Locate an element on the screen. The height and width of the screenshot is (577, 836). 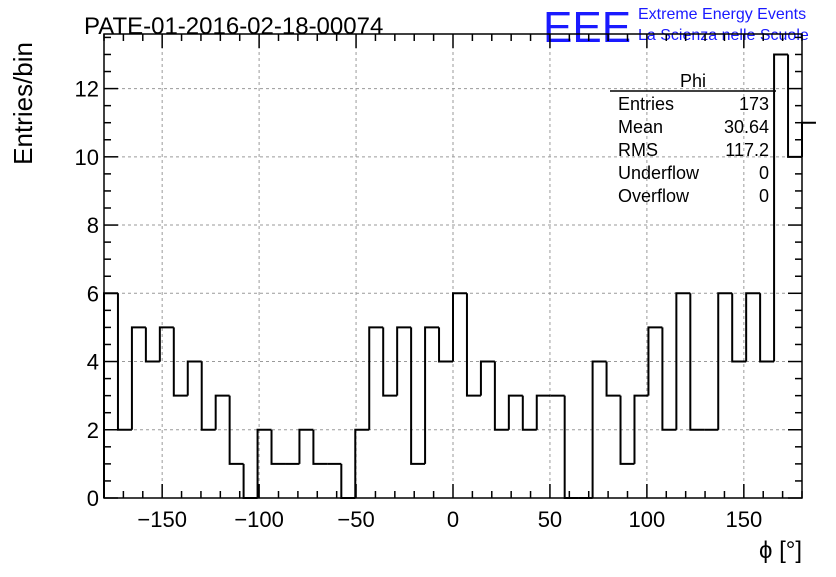
stats-row-label: Overflow is located at coordinates (654, 196).